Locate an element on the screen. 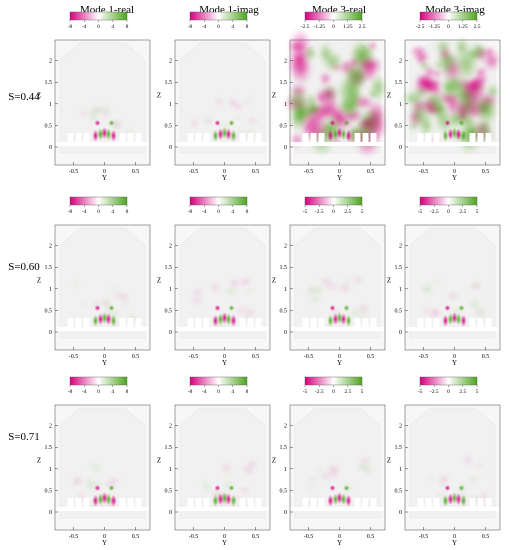 Image resolution: width=510 pixels, height=550 pixels. y-tick-label: 1.5 is located at coordinates (169, 83).